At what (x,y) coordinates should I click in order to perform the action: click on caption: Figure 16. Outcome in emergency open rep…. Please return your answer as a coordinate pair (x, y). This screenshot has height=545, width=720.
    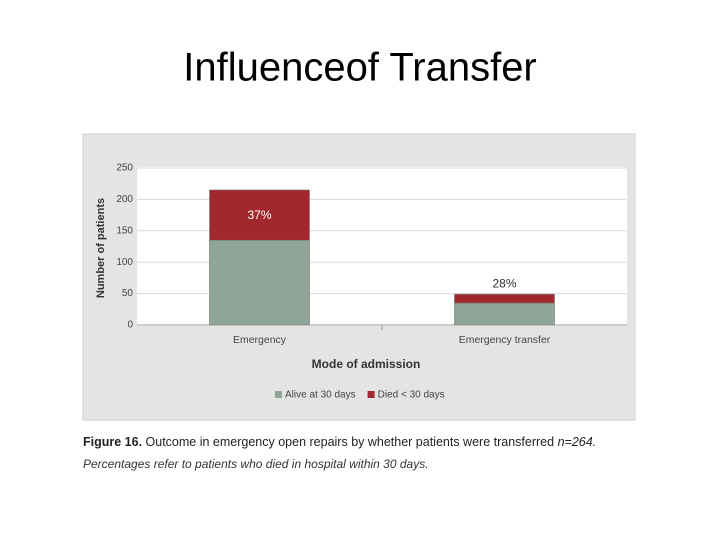
    Looking at the image, I should click on (339, 442).